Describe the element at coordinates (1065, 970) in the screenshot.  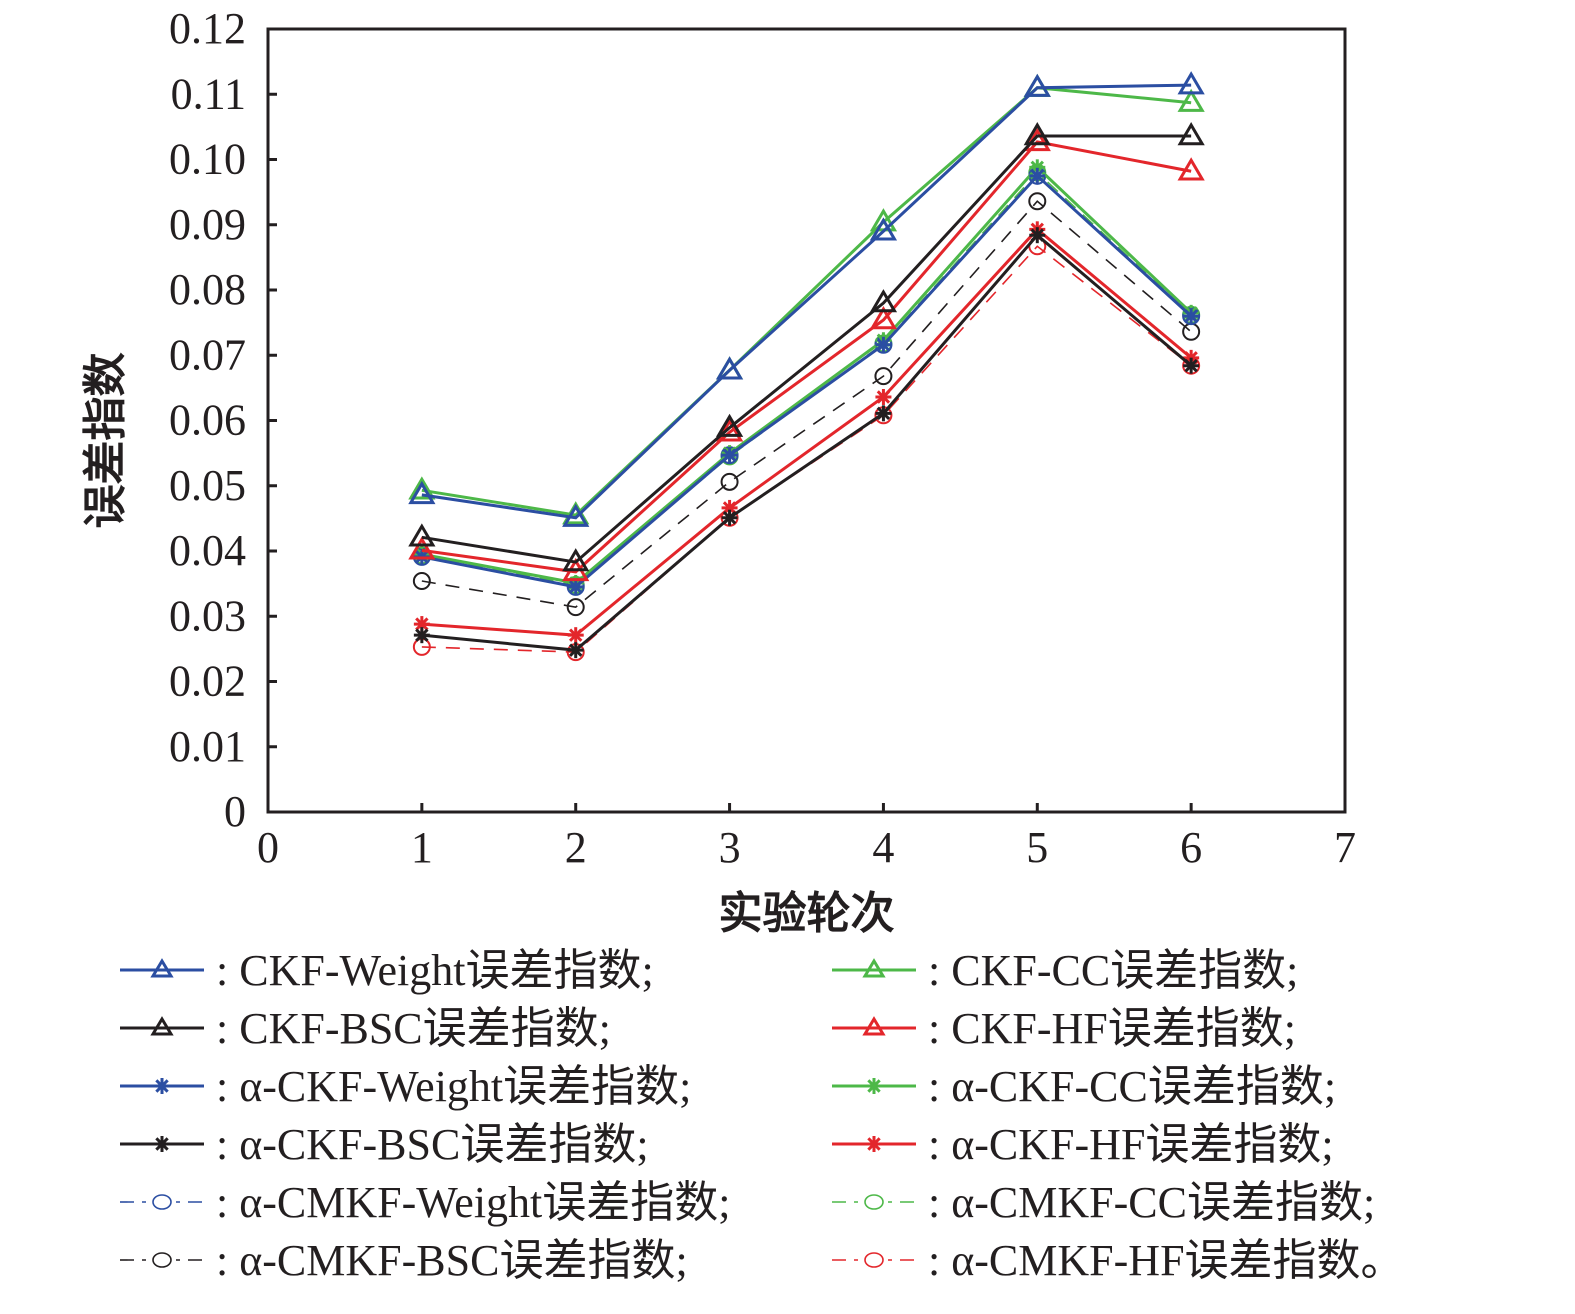
I see `legend-item: : CKF-CC误差指数;` at that location.